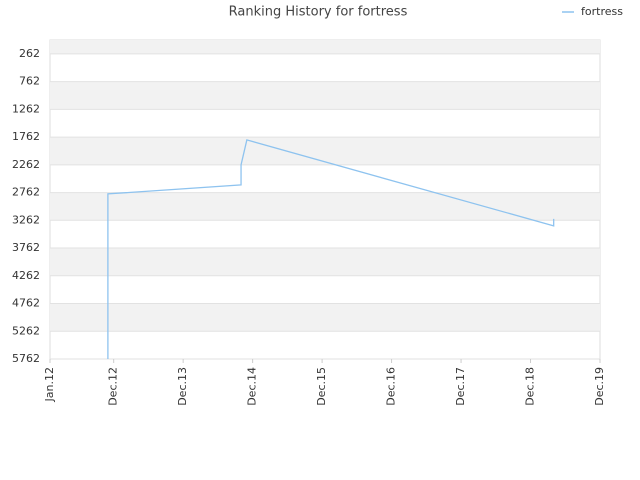 Image resolution: width=640 pixels, height=480 pixels. What do you see at coordinates (26, 108) in the screenshot?
I see `y-tick-label: 1262` at bounding box center [26, 108].